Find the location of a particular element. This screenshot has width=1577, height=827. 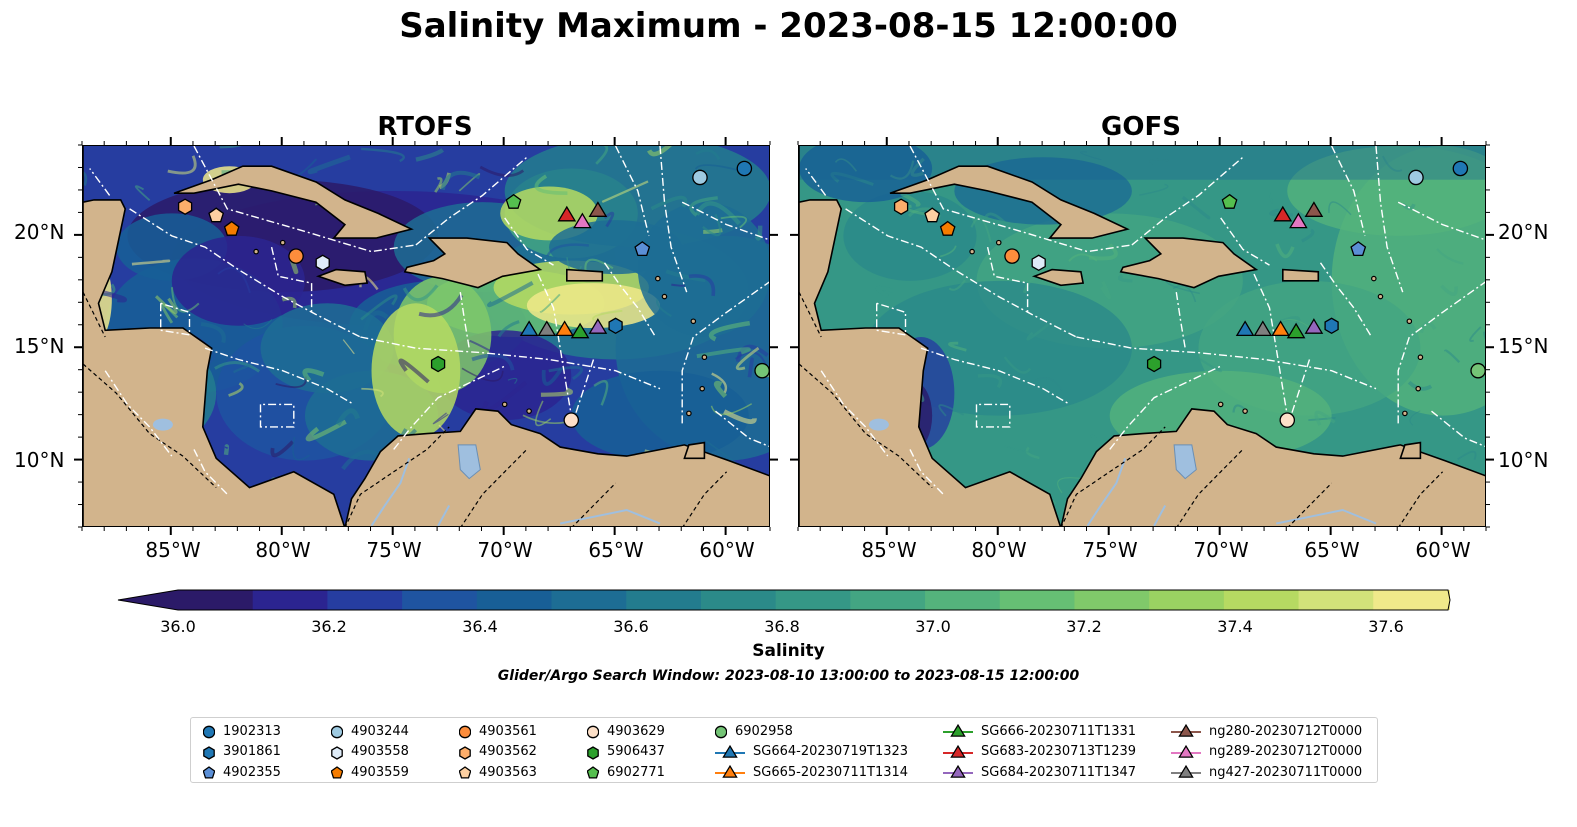

colorbar-tick-37-6: 37.6 is located at coordinates (1386, 626).